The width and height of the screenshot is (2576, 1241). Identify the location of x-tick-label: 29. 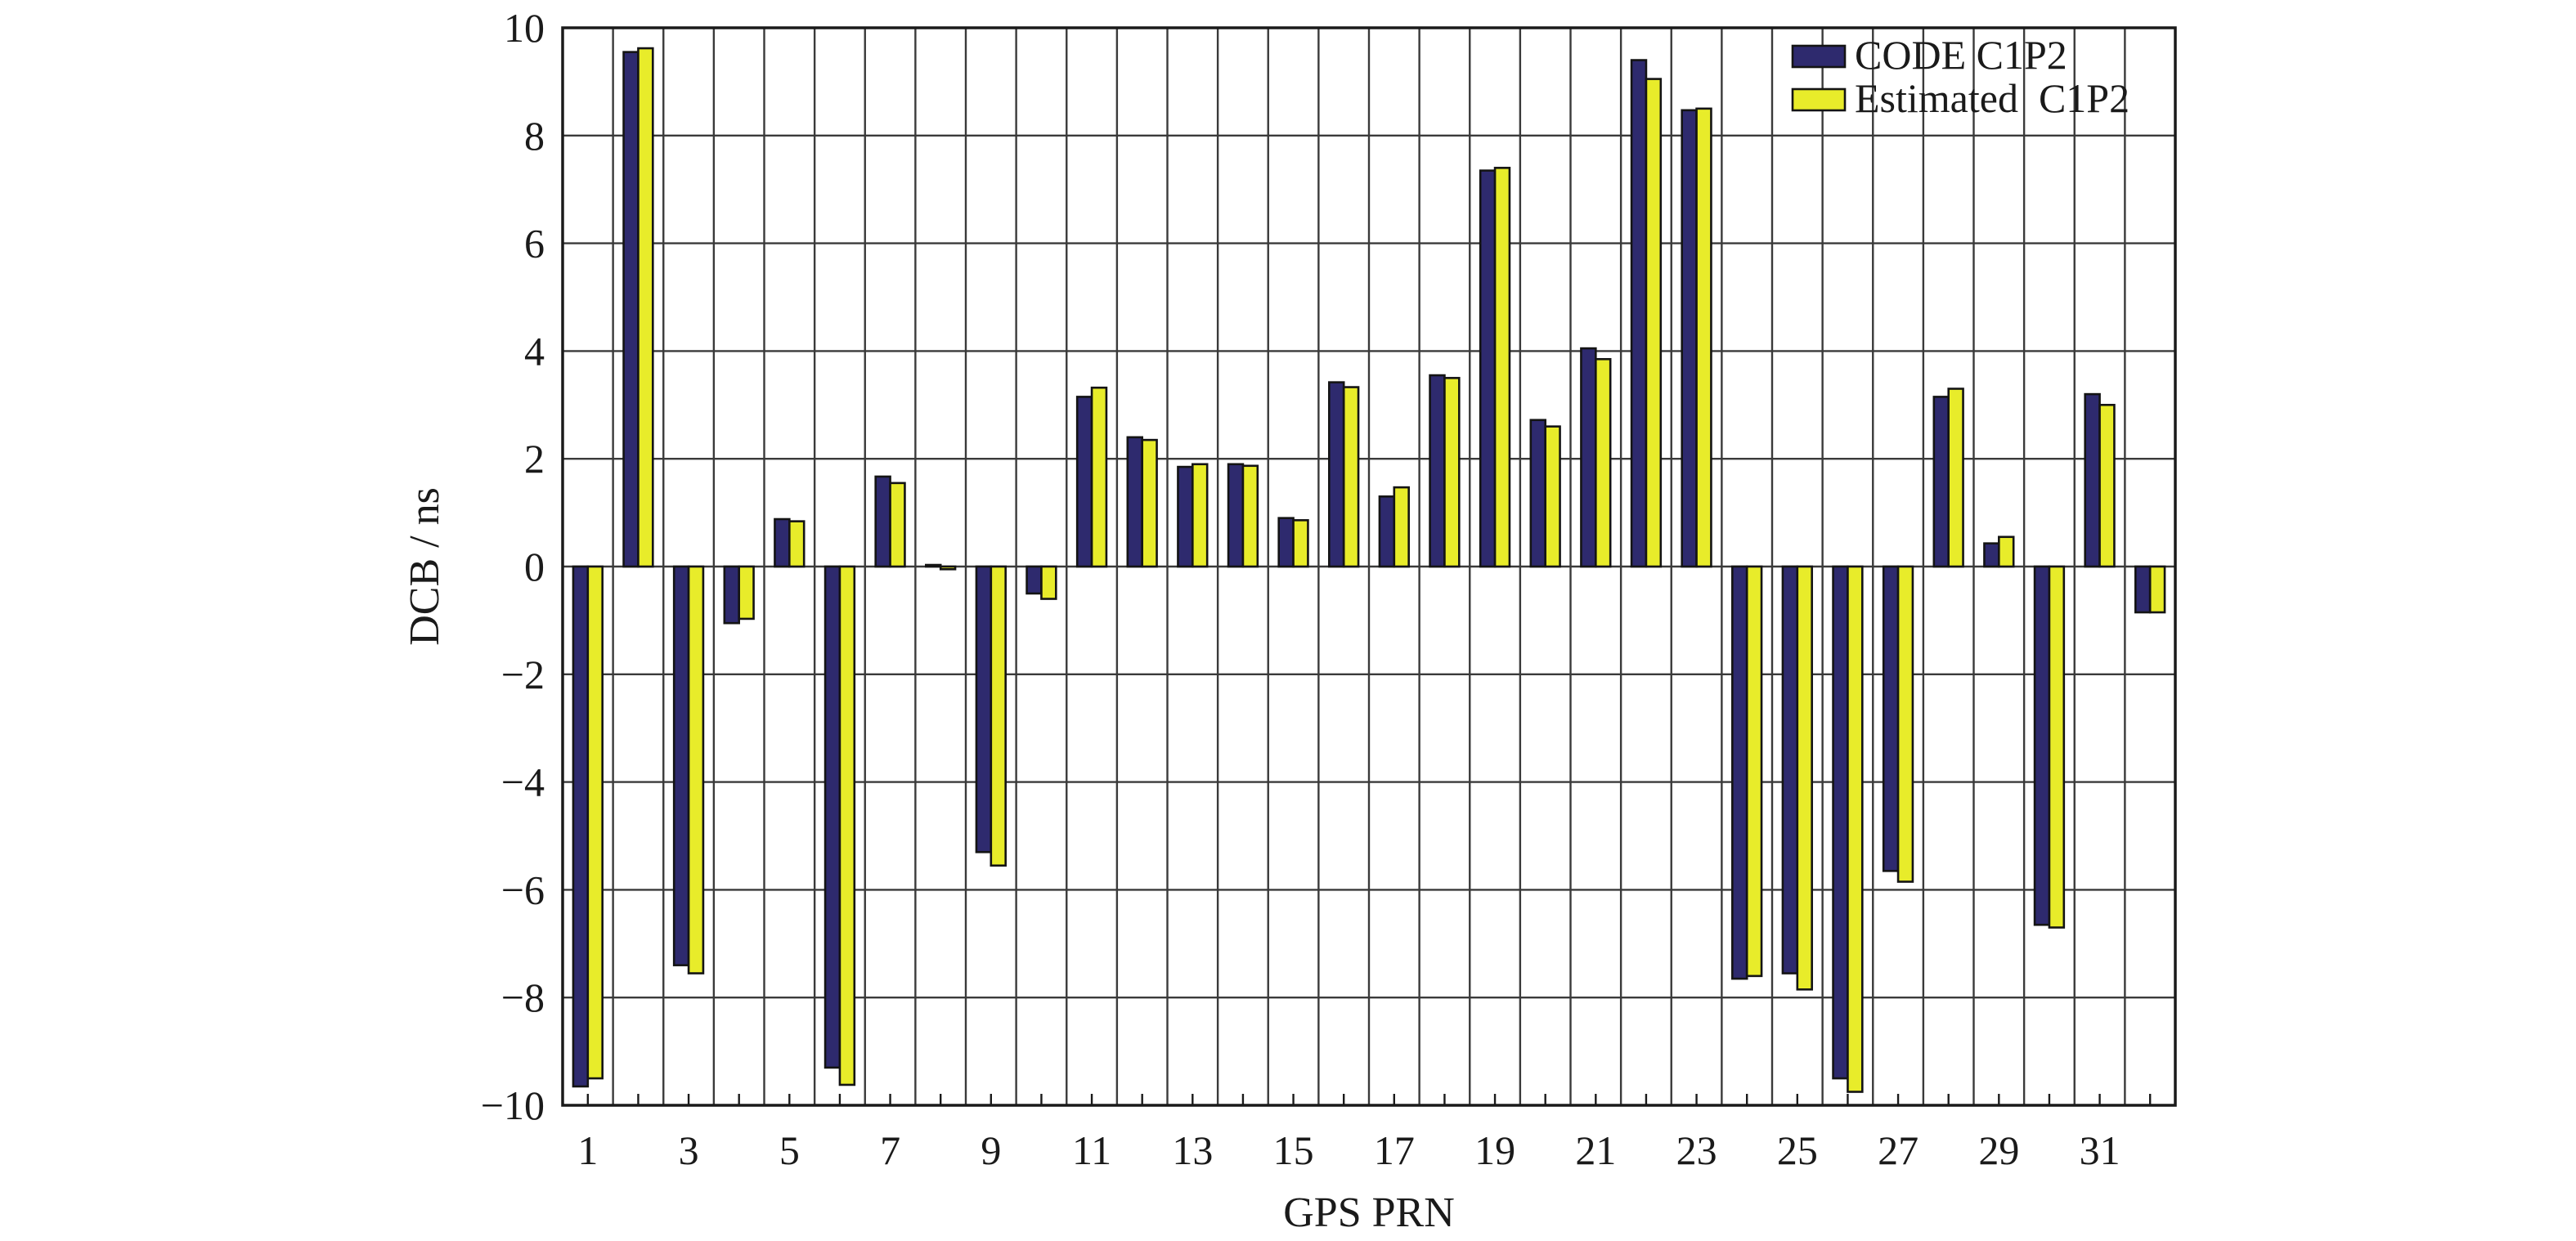
(1998, 1150).